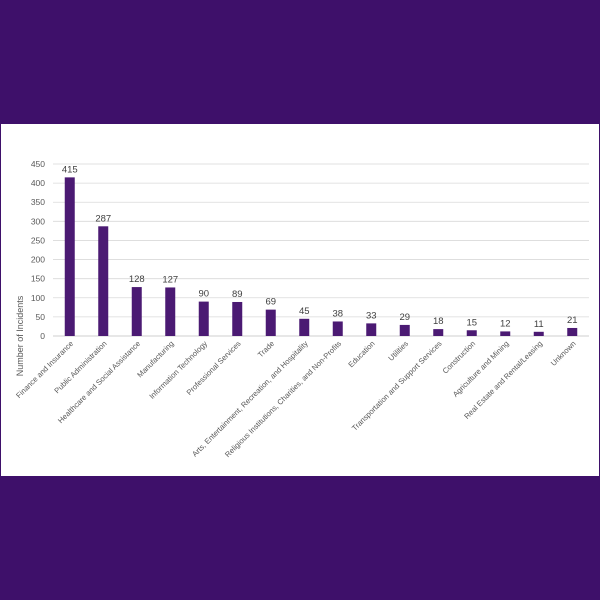  Describe the element at coordinates (38, 279) in the screenshot. I see `y-tick-label: 150` at that location.